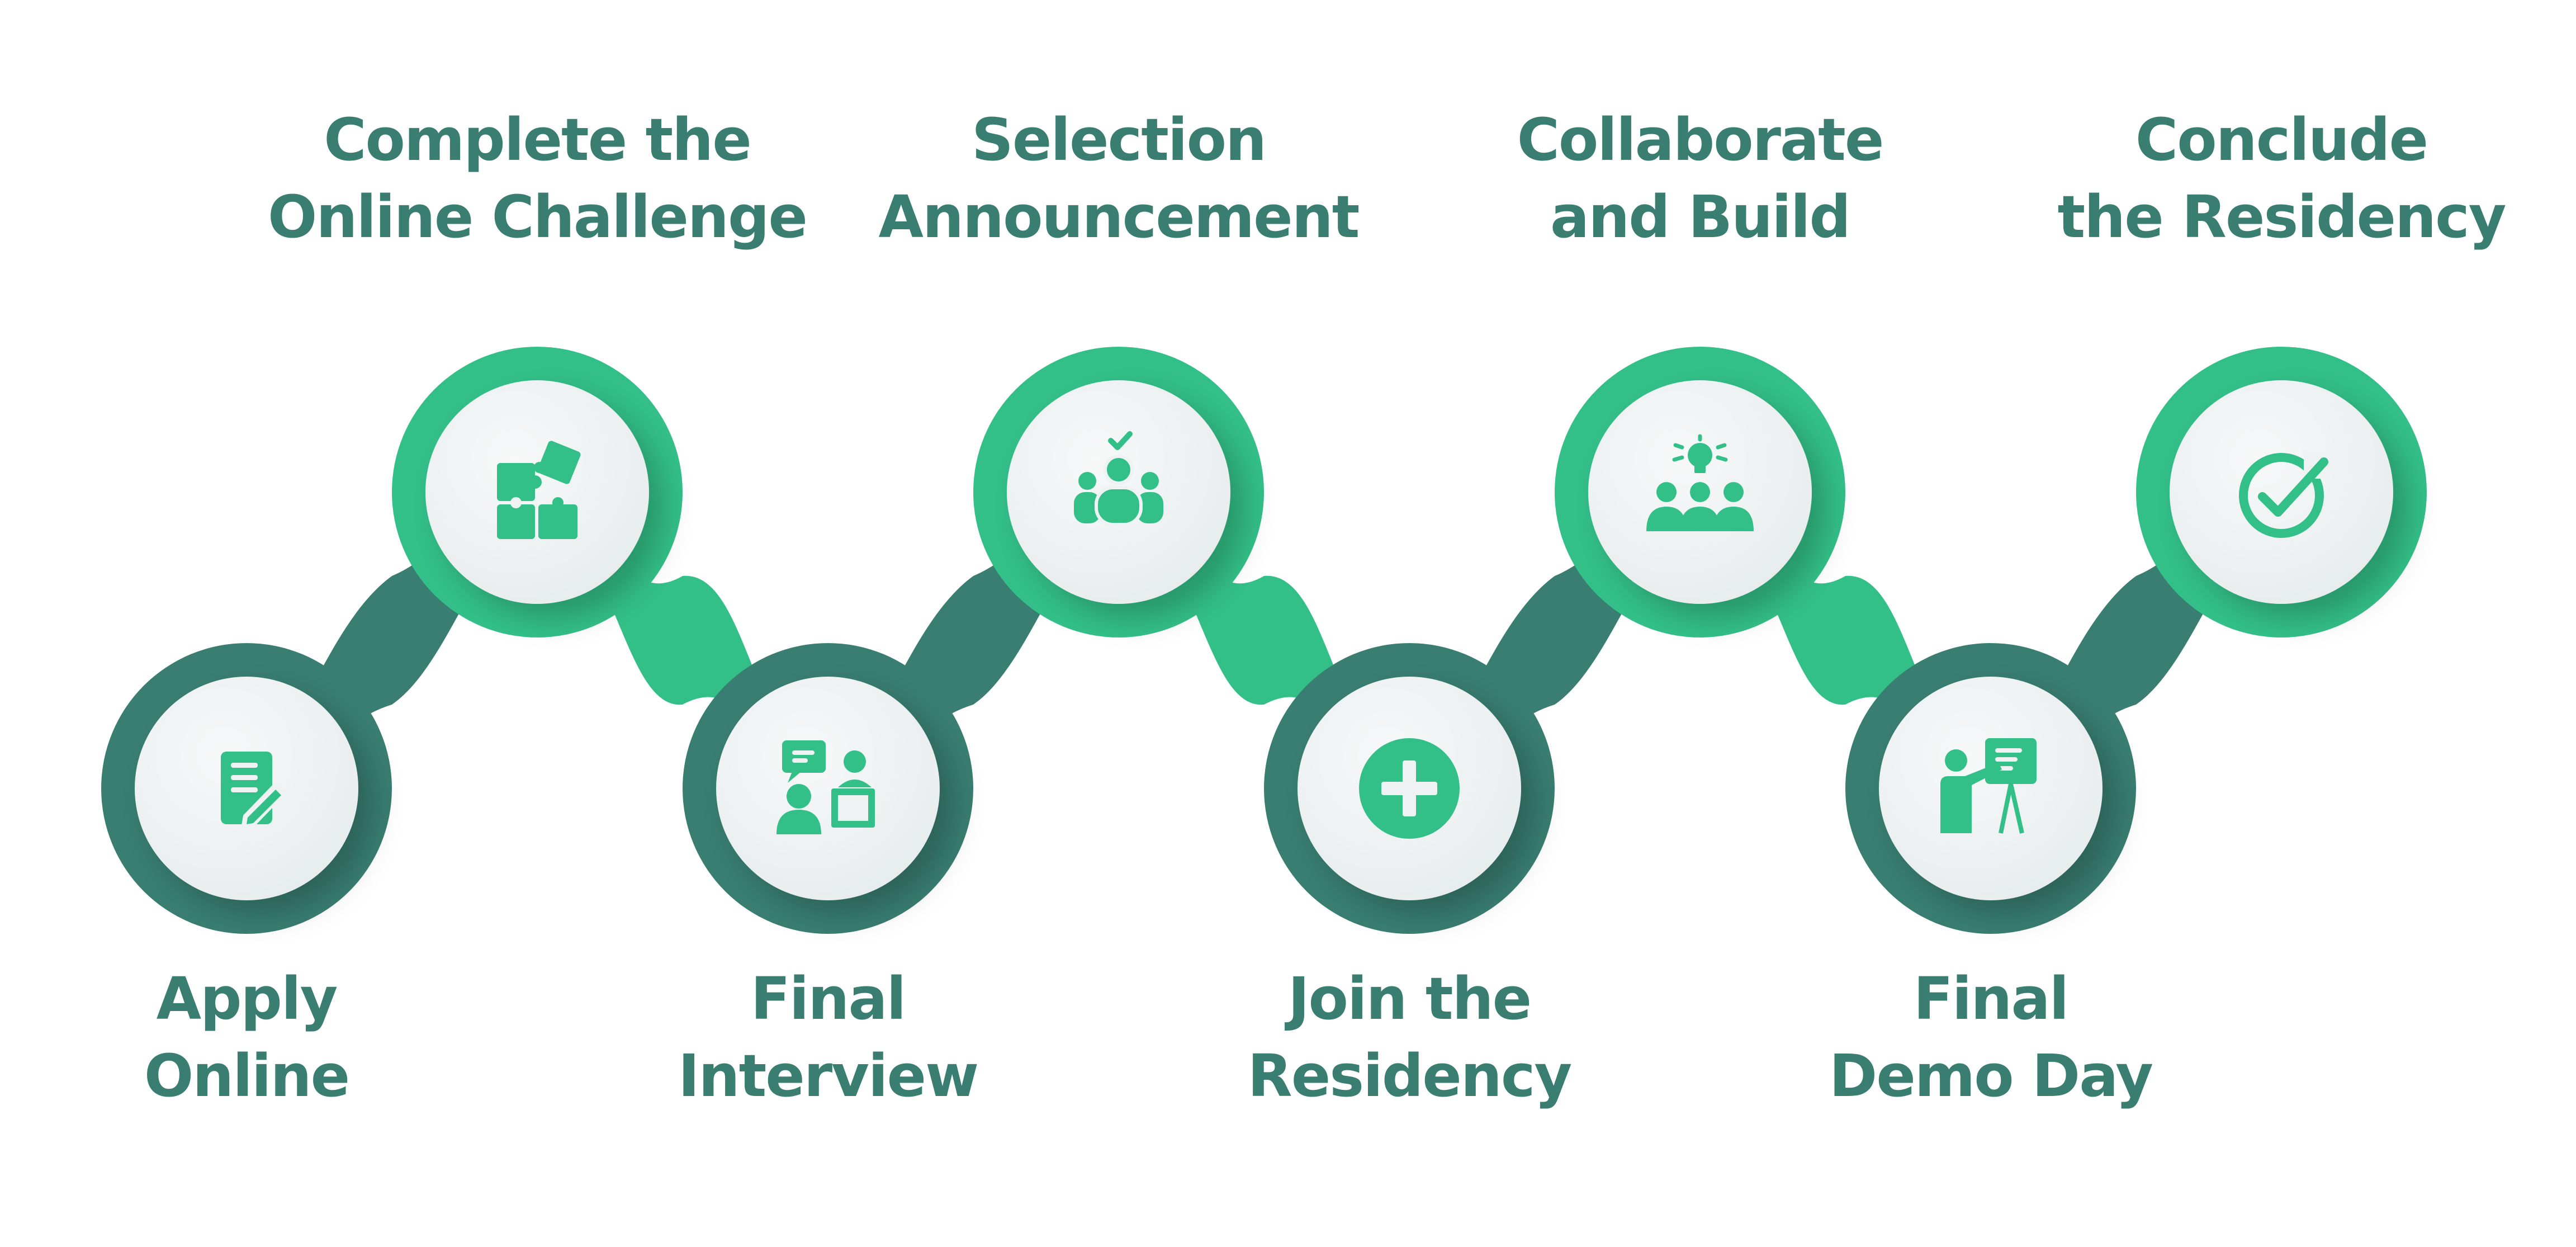  I want to click on puzzle-icon, so click(539, 490).